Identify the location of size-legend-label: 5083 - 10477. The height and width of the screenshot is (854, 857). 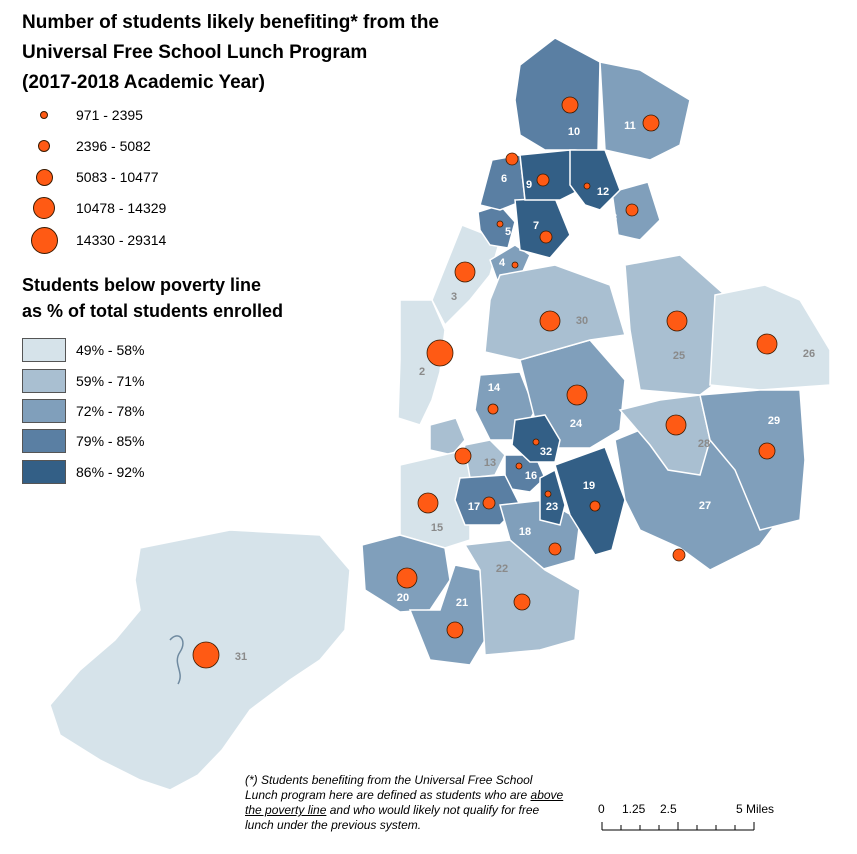
(117, 177).